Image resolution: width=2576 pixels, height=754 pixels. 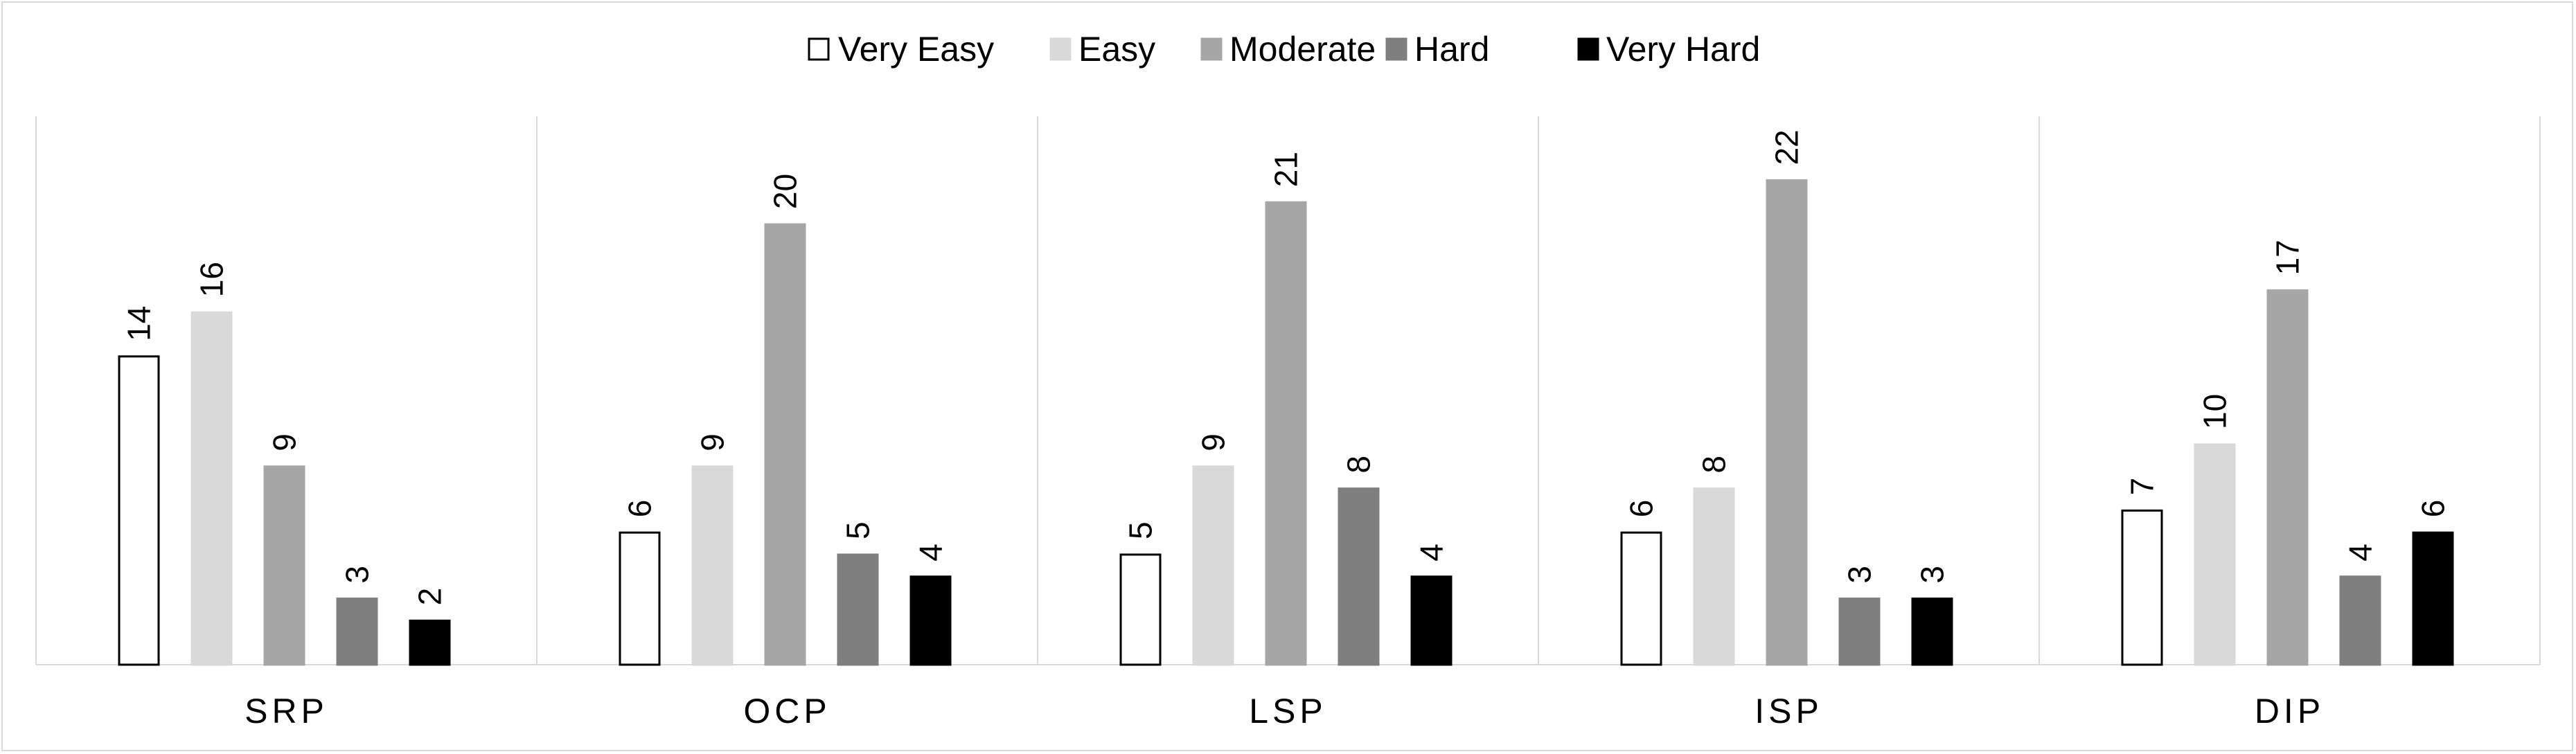 I want to click on data-label-lsp-very-hard: 4, so click(x=1432, y=553).